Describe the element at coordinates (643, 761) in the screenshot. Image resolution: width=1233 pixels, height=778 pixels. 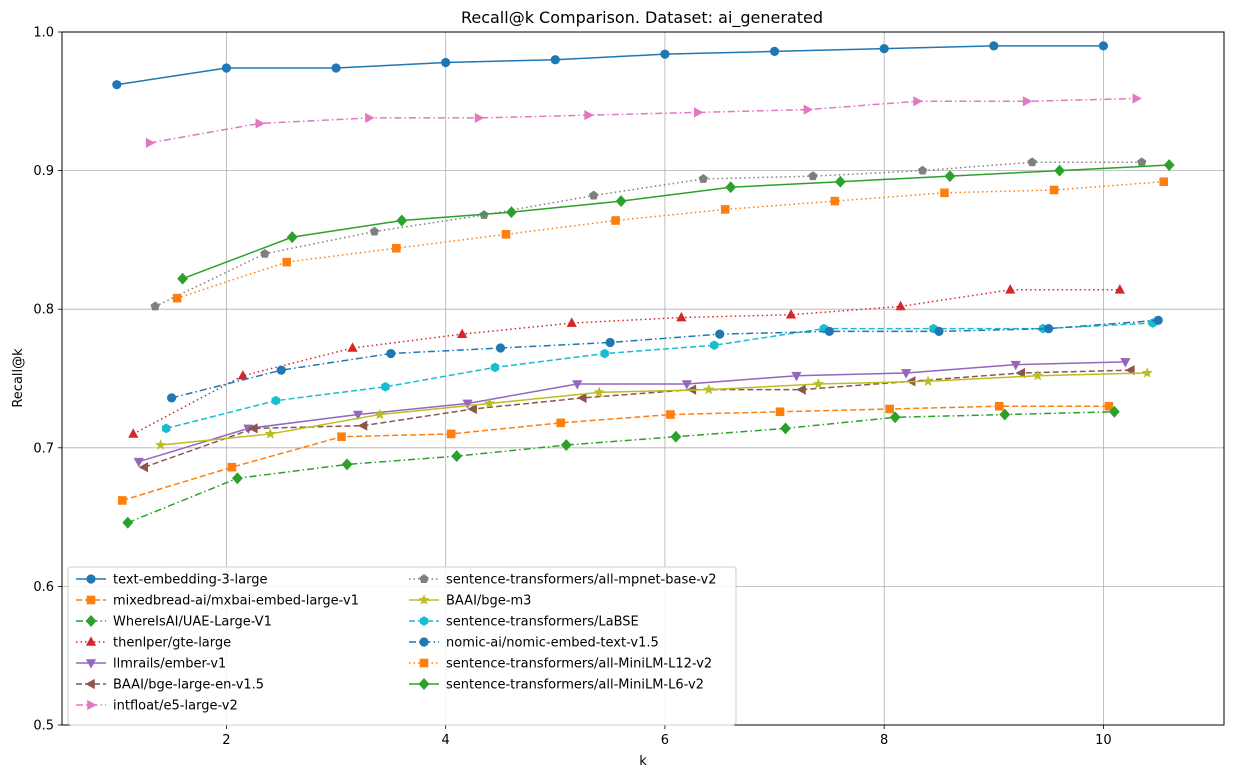
I see `x-axis-label: k` at that location.